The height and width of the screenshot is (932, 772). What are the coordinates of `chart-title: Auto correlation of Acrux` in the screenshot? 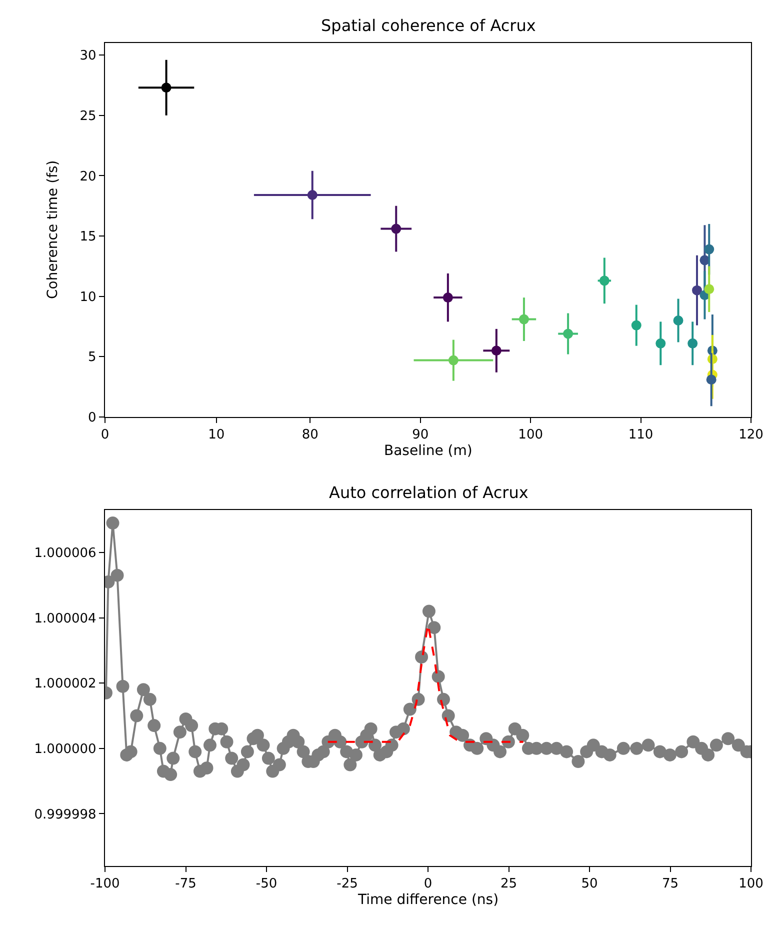 It's located at (428, 492).